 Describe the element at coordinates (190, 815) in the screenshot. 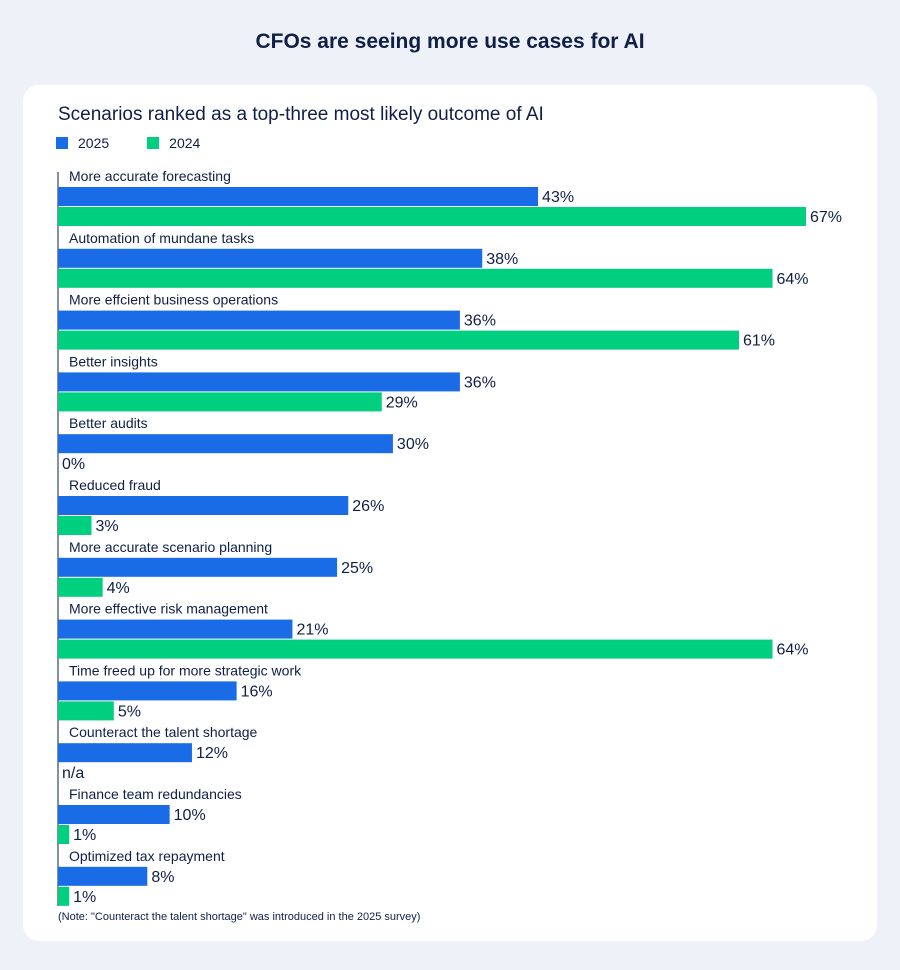

I see `data-label-2025-10: 10%` at that location.